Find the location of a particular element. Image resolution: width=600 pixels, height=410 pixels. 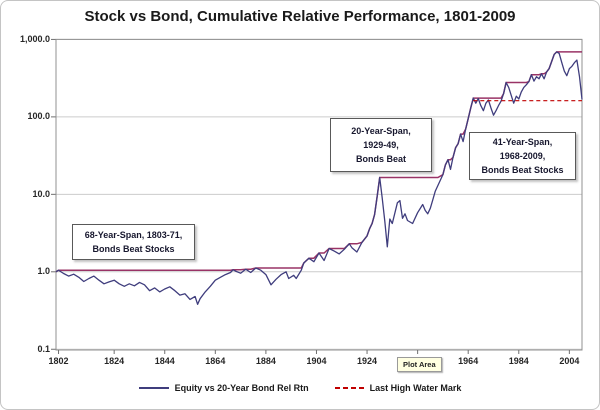

x-axis-tick-label: 1844 is located at coordinates (164, 361).